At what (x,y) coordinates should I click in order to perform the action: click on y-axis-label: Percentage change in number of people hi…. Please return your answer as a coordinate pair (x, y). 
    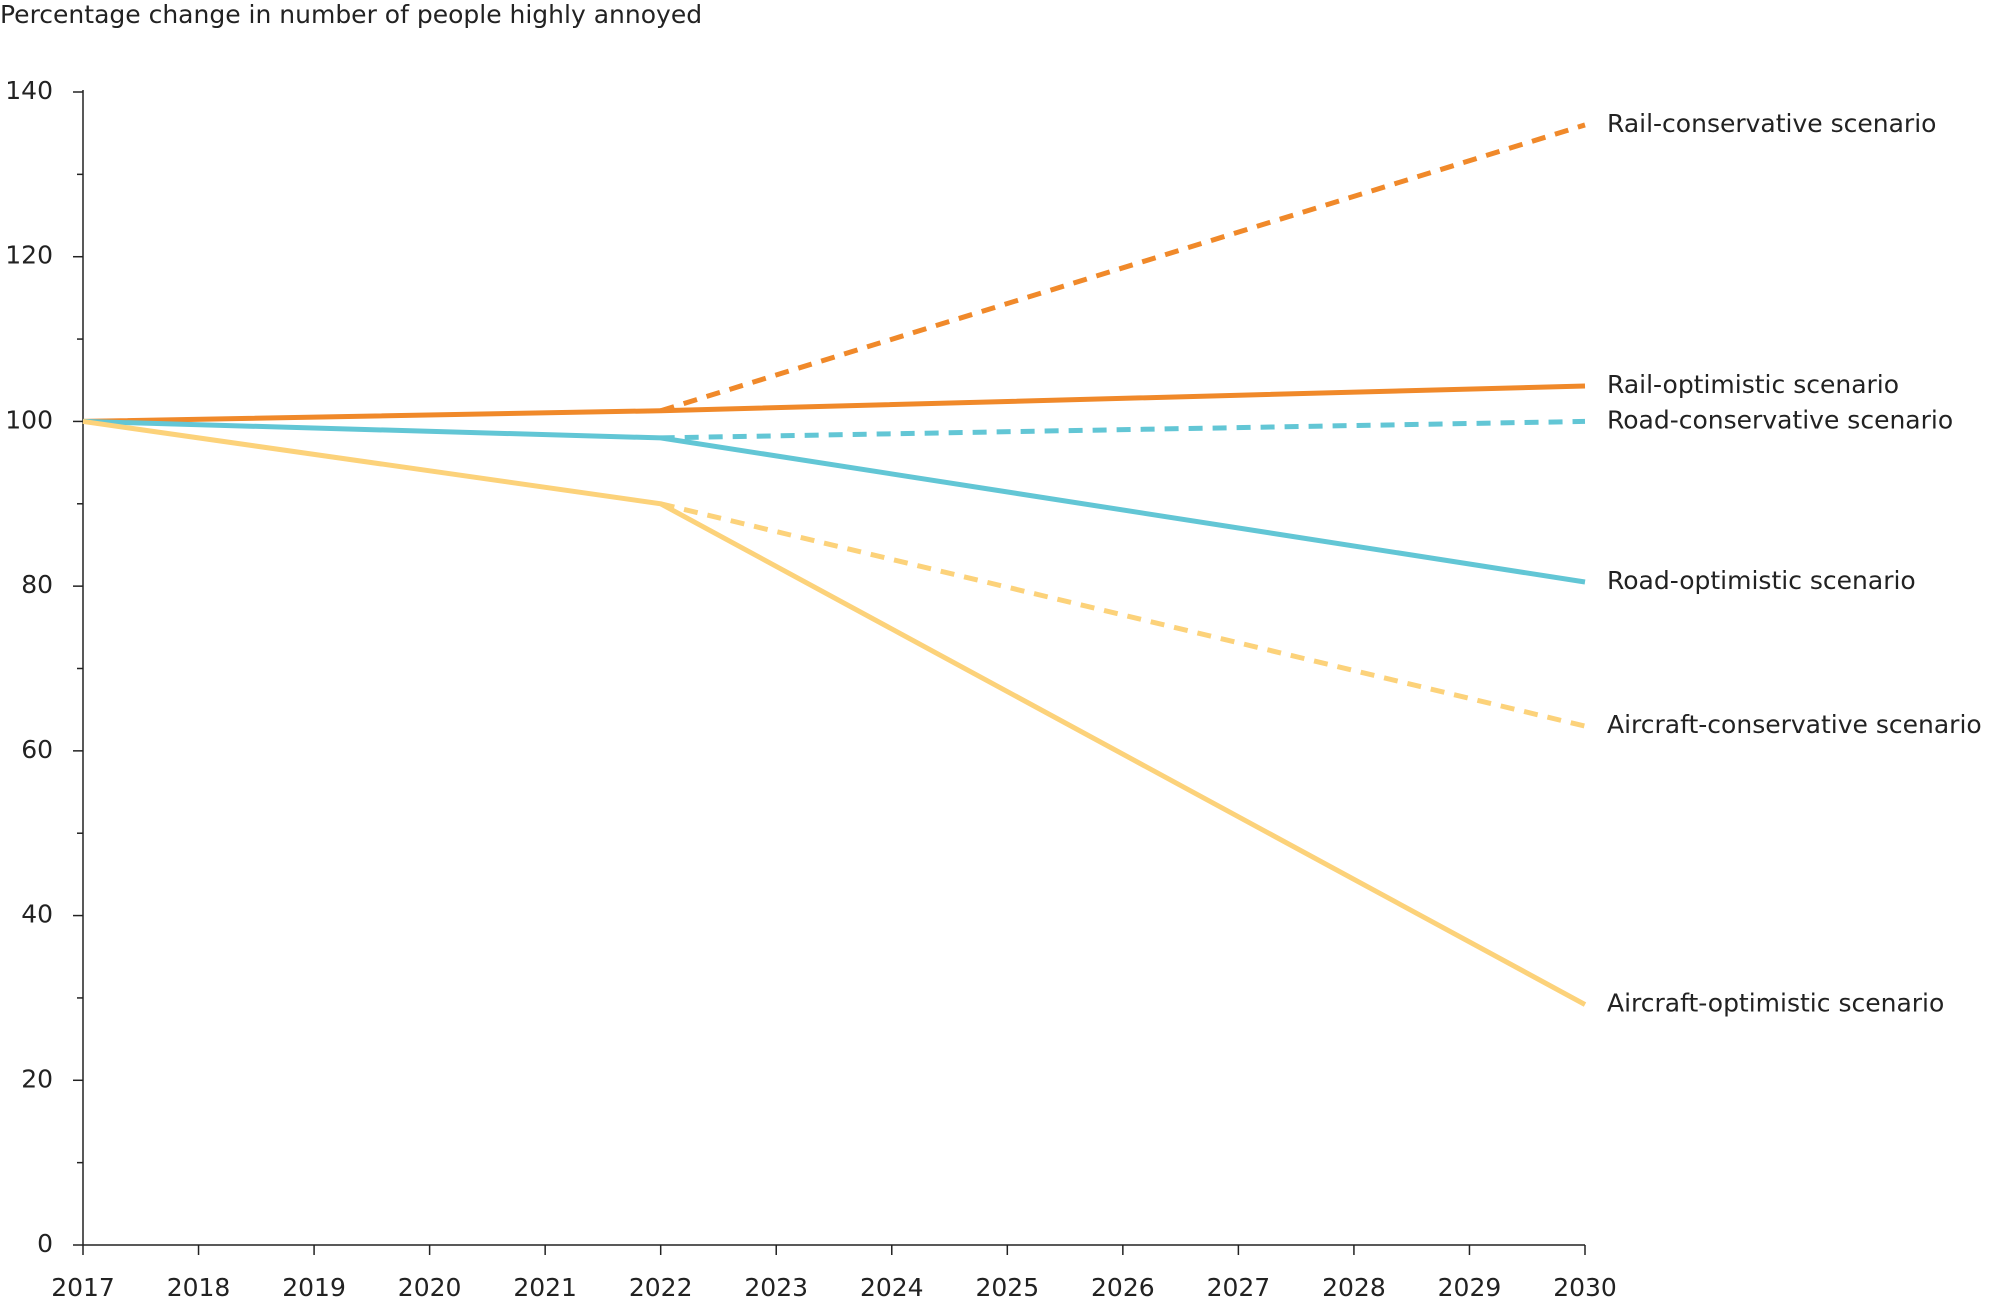
    Looking at the image, I should click on (351, 14).